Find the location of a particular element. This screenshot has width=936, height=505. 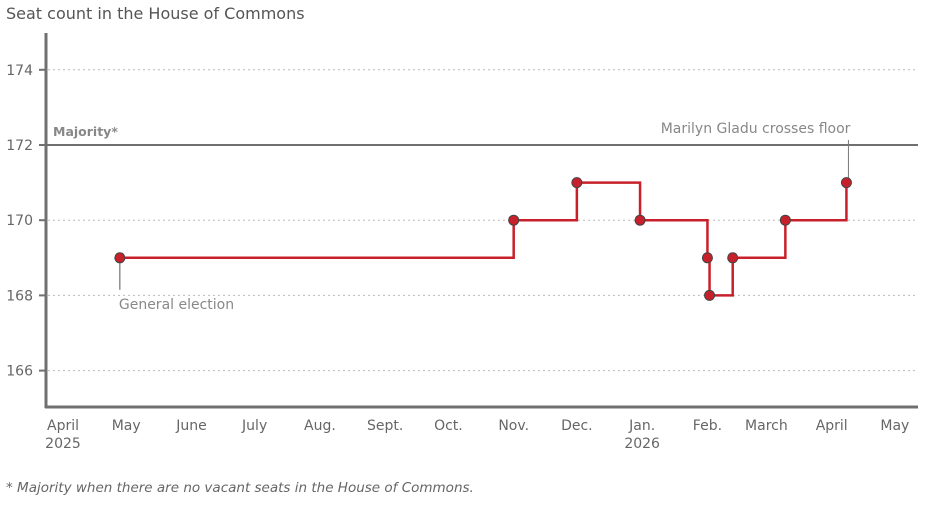

y-tick-label: 174 is located at coordinates (19, 71).